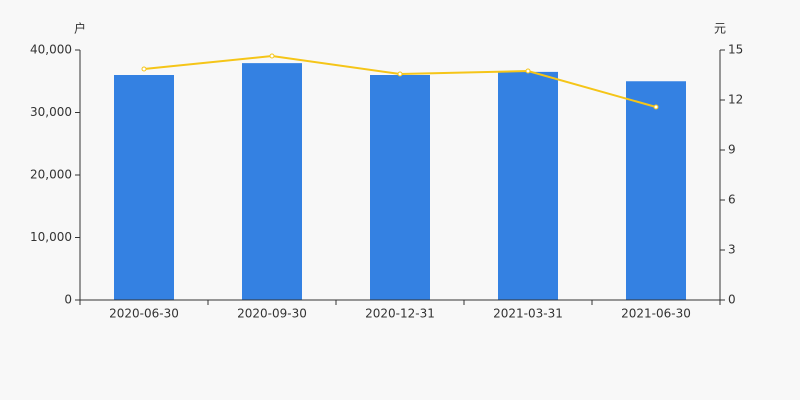 The height and width of the screenshot is (400, 800). Describe the element at coordinates (720, 29) in the screenshot. I see `y2-axis-unit: 元` at that location.